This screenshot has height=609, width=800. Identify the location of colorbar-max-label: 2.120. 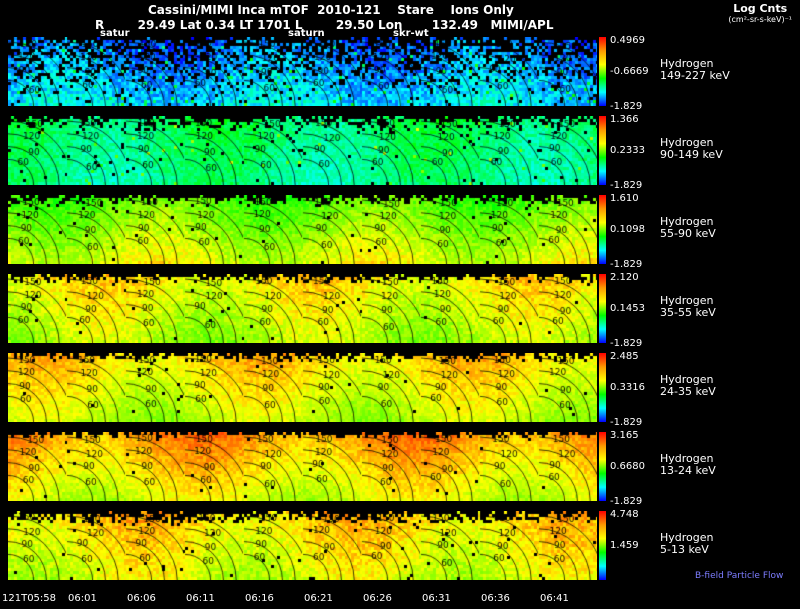
(624, 277).